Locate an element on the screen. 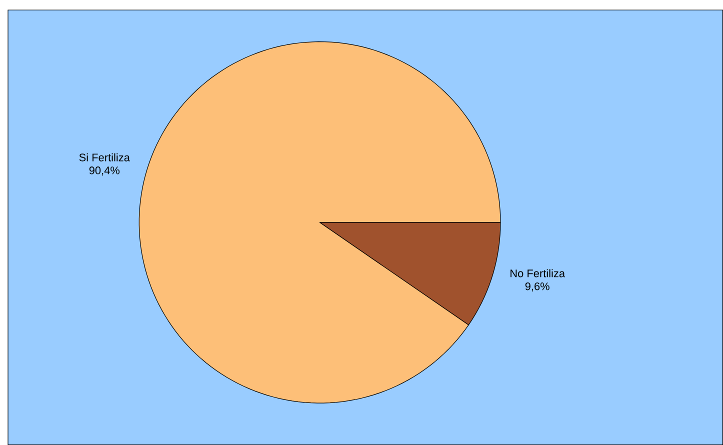  slice-label: Si Fertiliza is located at coordinates (104, 157).